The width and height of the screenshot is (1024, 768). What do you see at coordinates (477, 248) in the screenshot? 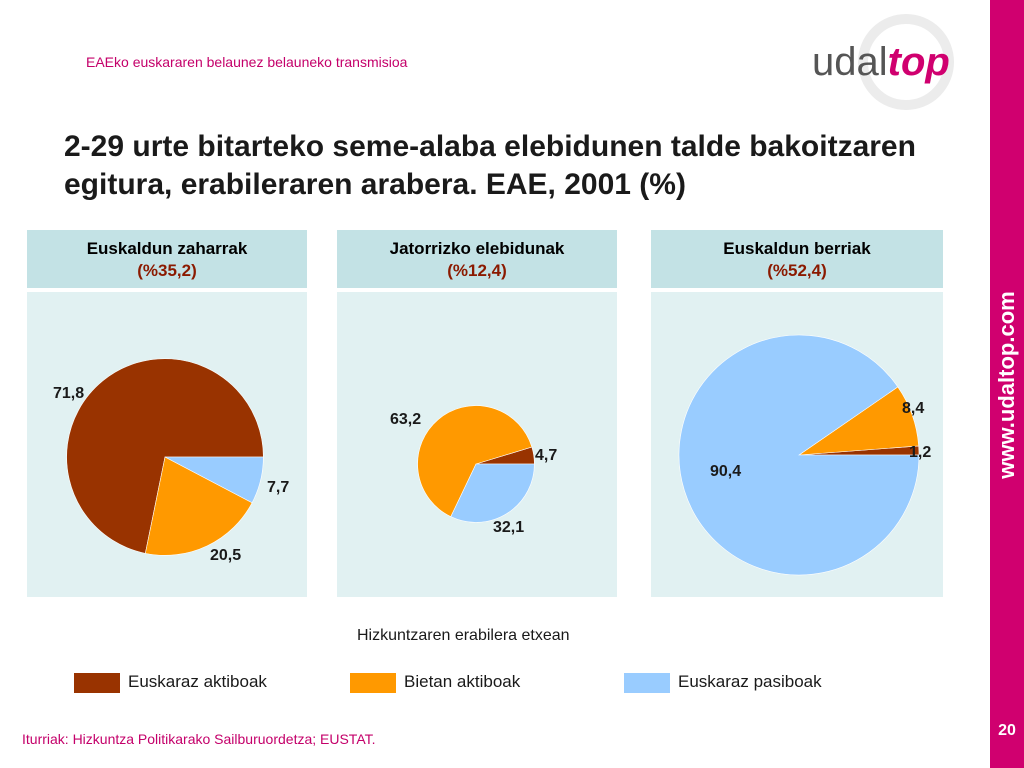
I see `panel-title: Jatorrizko elebidunak` at bounding box center [477, 248].